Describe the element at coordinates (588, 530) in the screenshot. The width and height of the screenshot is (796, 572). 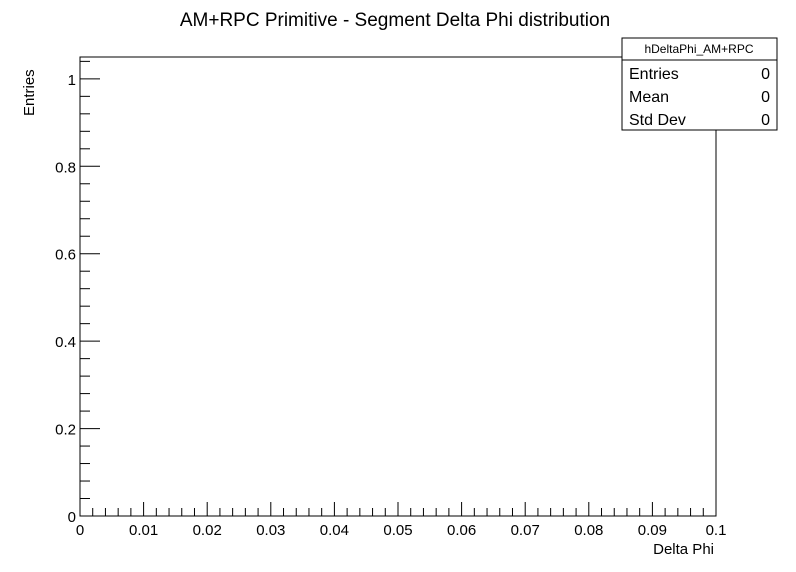
I see `x-tick-label: 0.08` at that location.